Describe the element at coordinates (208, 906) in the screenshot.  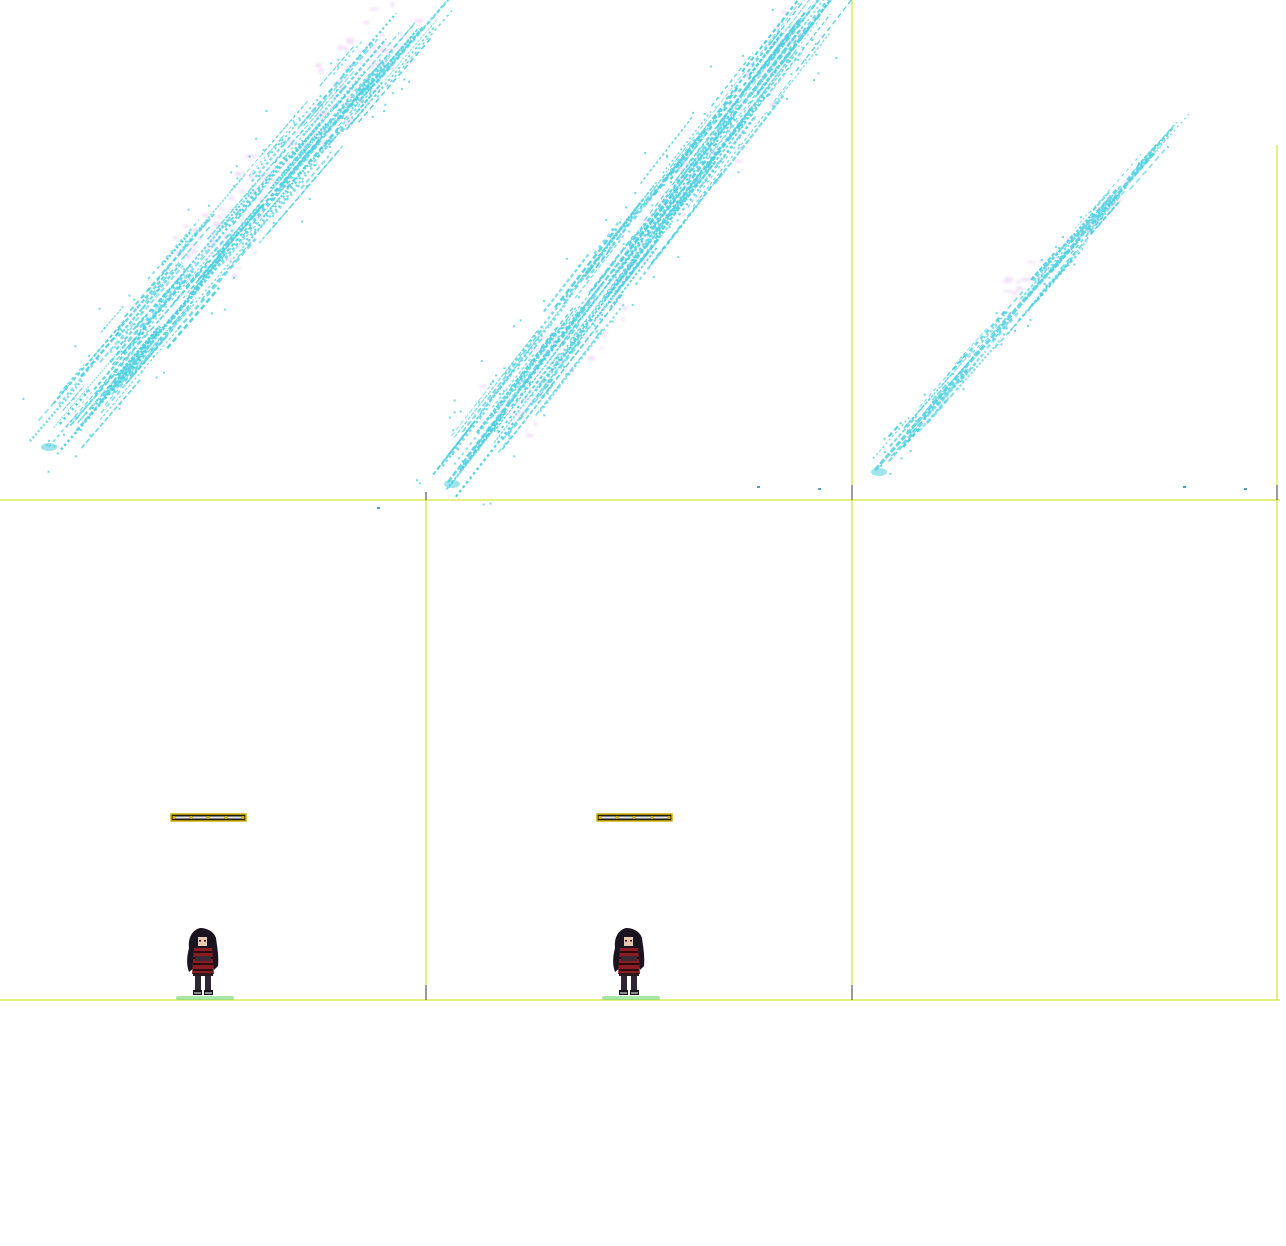
I see `frame-4-character-idle` at that location.